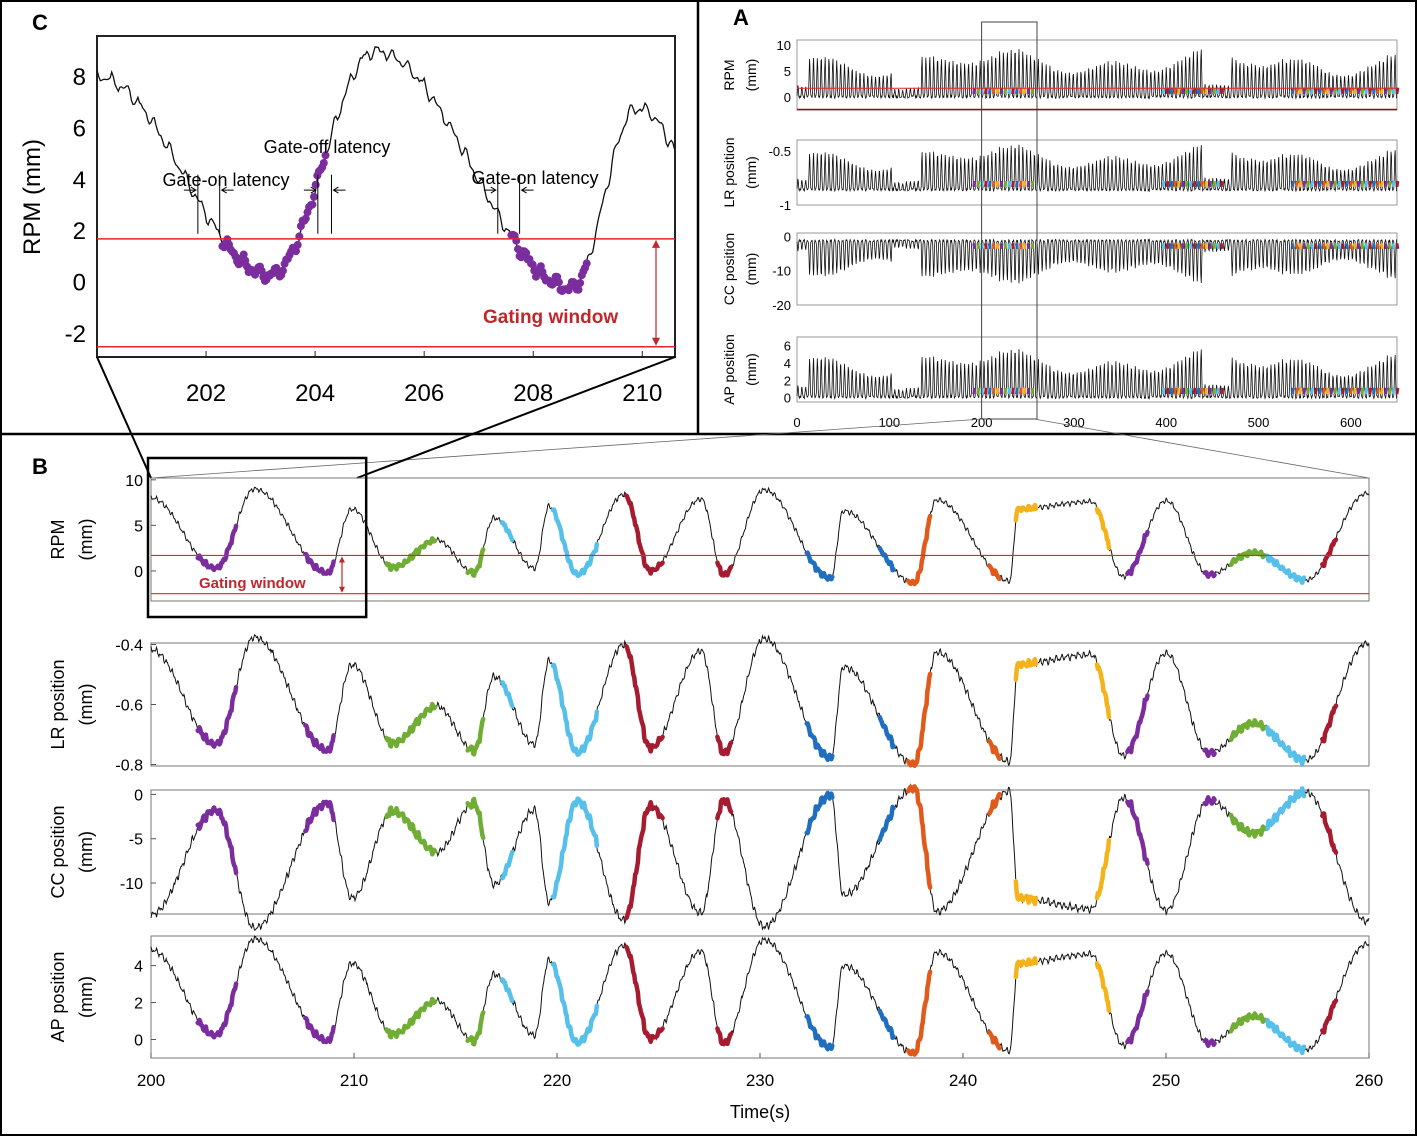 The width and height of the screenshot is (1417, 1136). I want to click on panel-b-cc-ytick-label: -5, so click(136, 840).